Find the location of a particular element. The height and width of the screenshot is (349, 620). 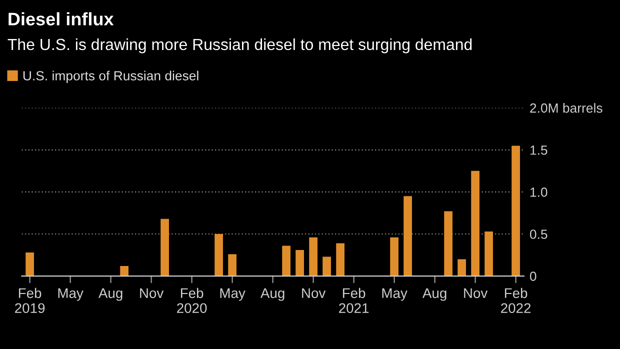

y-tick-label: 0 is located at coordinates (533, 276).